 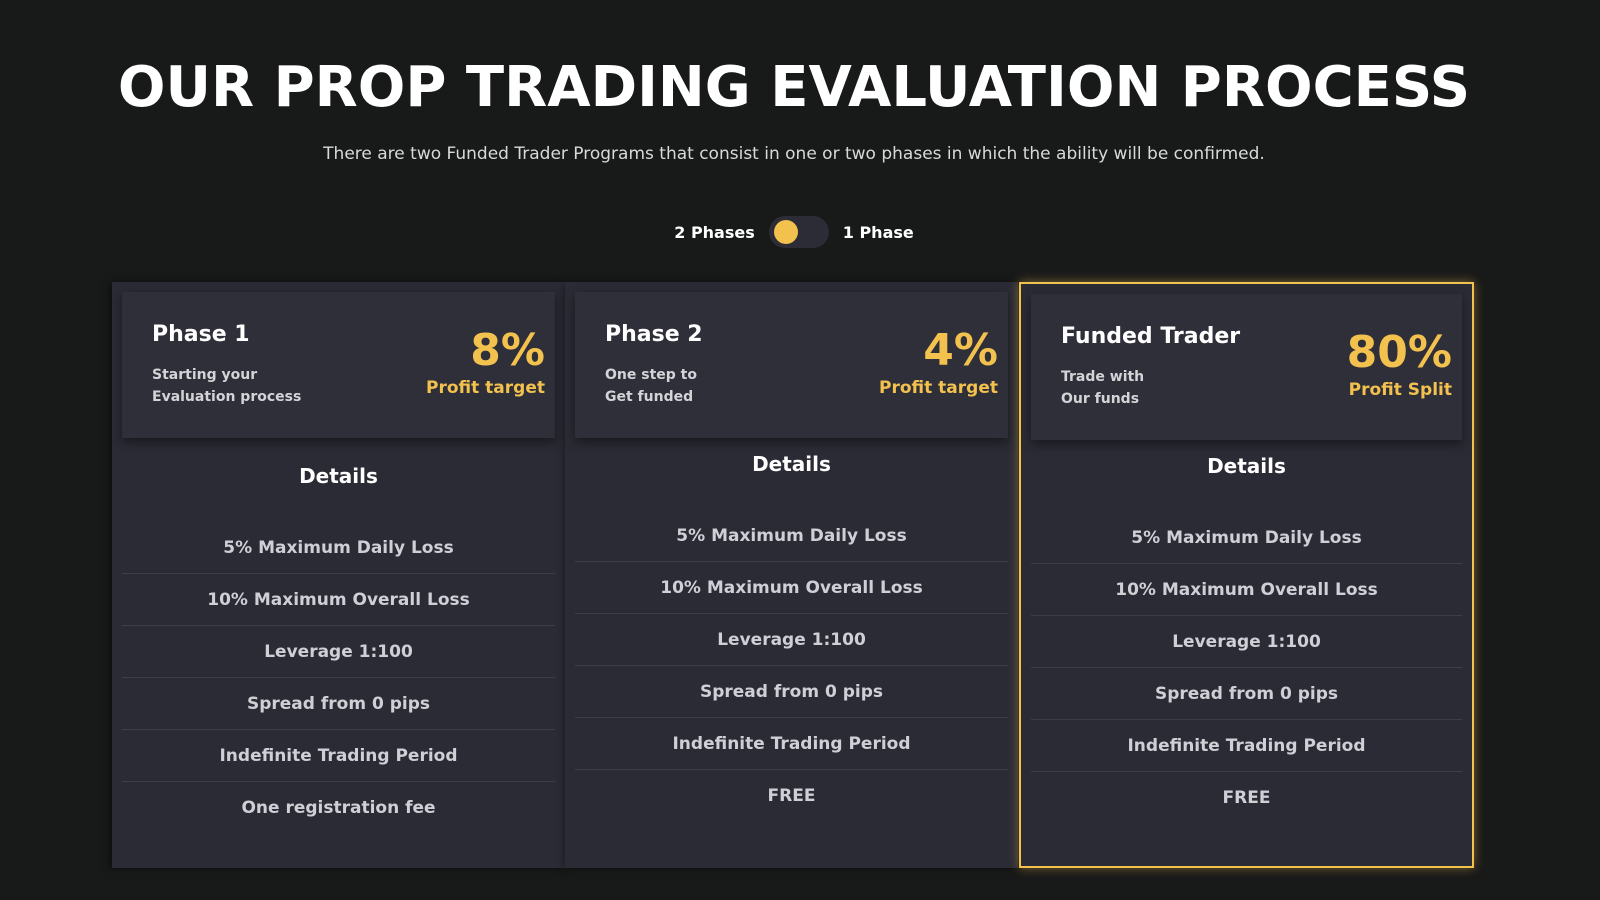 I want to click on phase-toggle-row: 2 Phases 1 Phase, so click(x=794, y=232).